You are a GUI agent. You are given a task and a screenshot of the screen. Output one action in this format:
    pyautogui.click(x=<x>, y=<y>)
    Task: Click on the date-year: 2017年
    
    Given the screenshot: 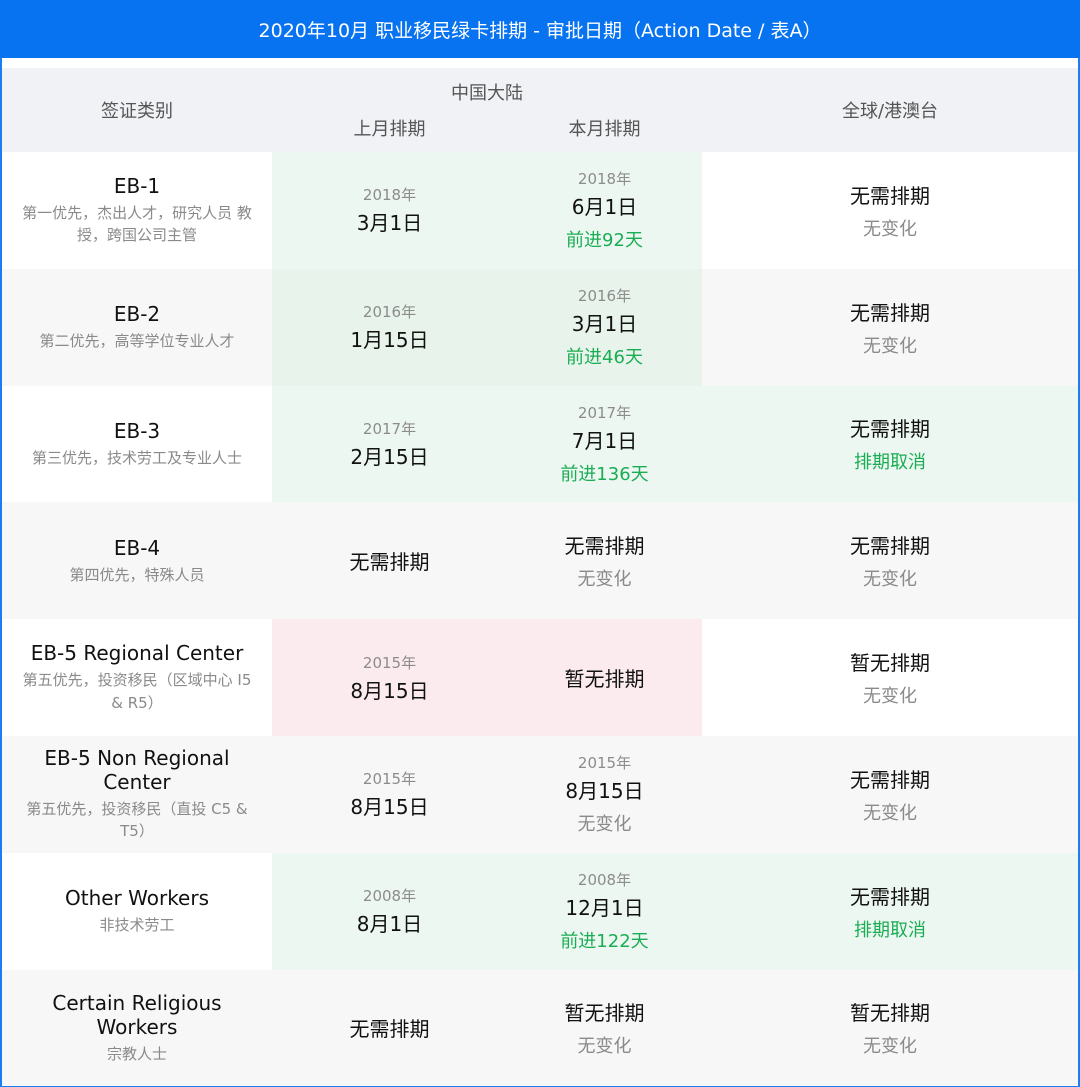 What is the action you would take?
    pyautogui.click(x=604, y=412)
    